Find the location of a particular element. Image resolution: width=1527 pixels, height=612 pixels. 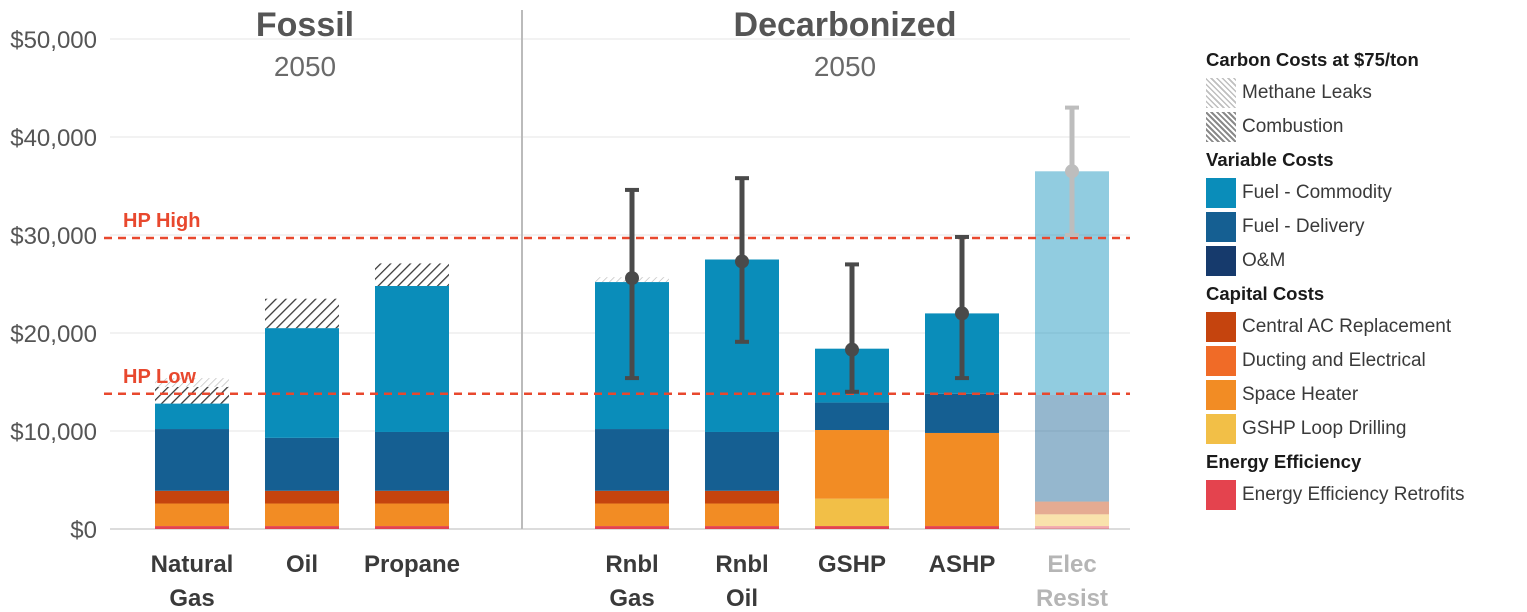

legend-item: Energy Efficiency Retrofits is located at coordinates (1363, 495).